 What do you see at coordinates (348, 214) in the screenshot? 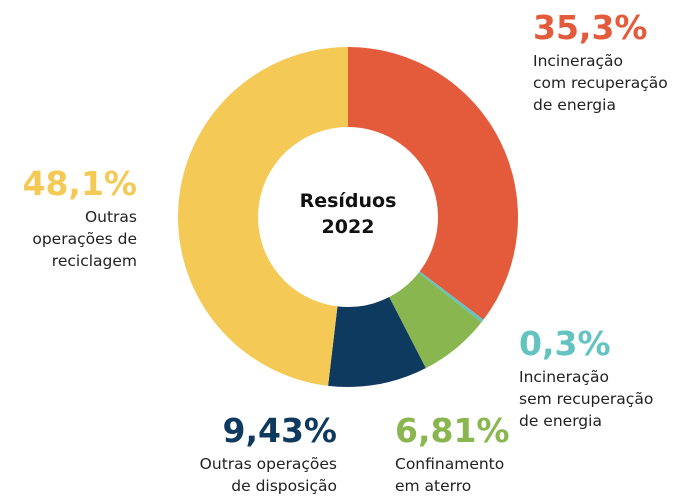
I see `chart-title: Resíduos 2022` at bounding box center [348, 214].